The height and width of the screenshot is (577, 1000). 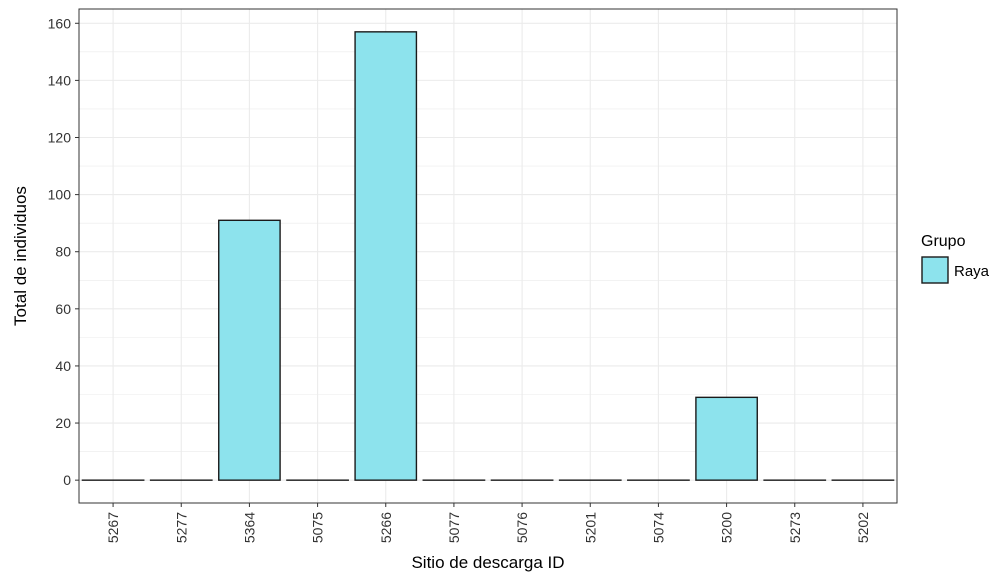 I want to click on x-tick-label: 5273, so click(x=795, y=527).